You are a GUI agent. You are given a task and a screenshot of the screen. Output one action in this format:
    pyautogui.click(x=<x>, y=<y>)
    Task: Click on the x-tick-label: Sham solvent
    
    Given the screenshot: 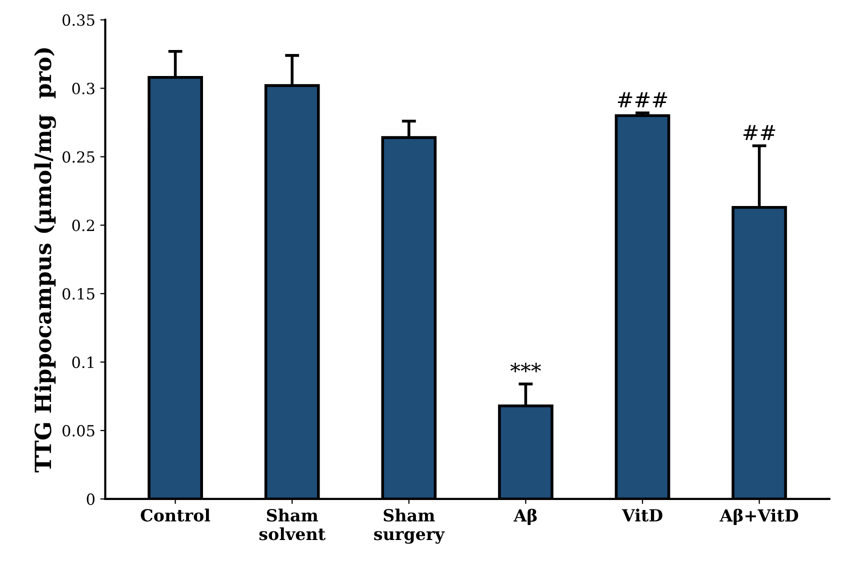 What is the action you would take?
    pyautogui.click(x=292, y=524)
    